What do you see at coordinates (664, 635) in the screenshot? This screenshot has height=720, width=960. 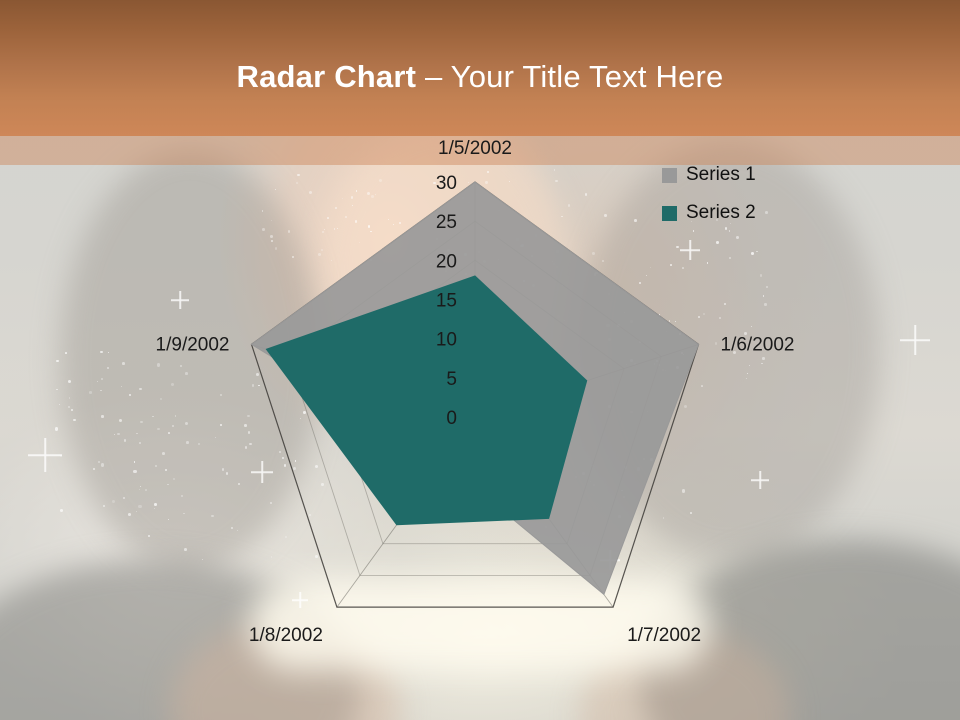 I see `category-label-2: 1/7/2002` at bounding box center [664, 635].